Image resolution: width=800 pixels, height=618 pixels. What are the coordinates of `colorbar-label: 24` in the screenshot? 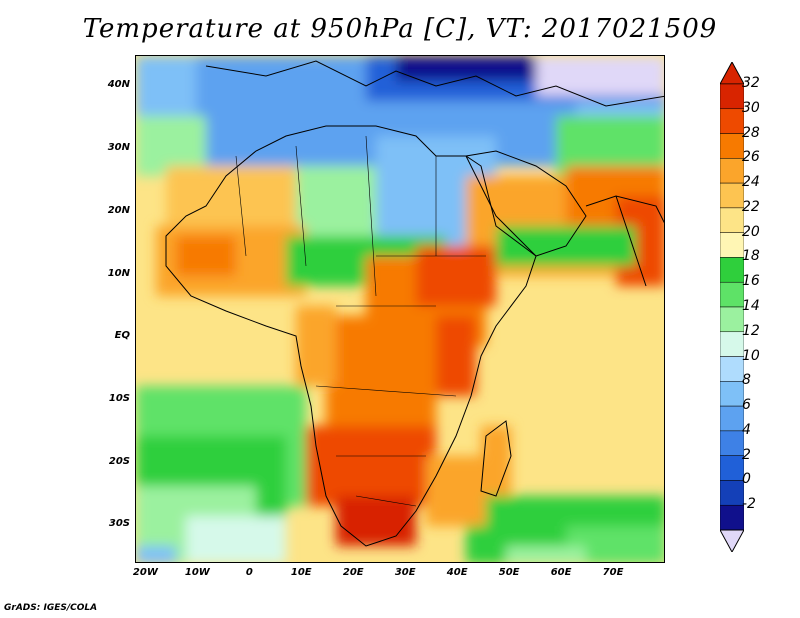 It's located at (751, 182).